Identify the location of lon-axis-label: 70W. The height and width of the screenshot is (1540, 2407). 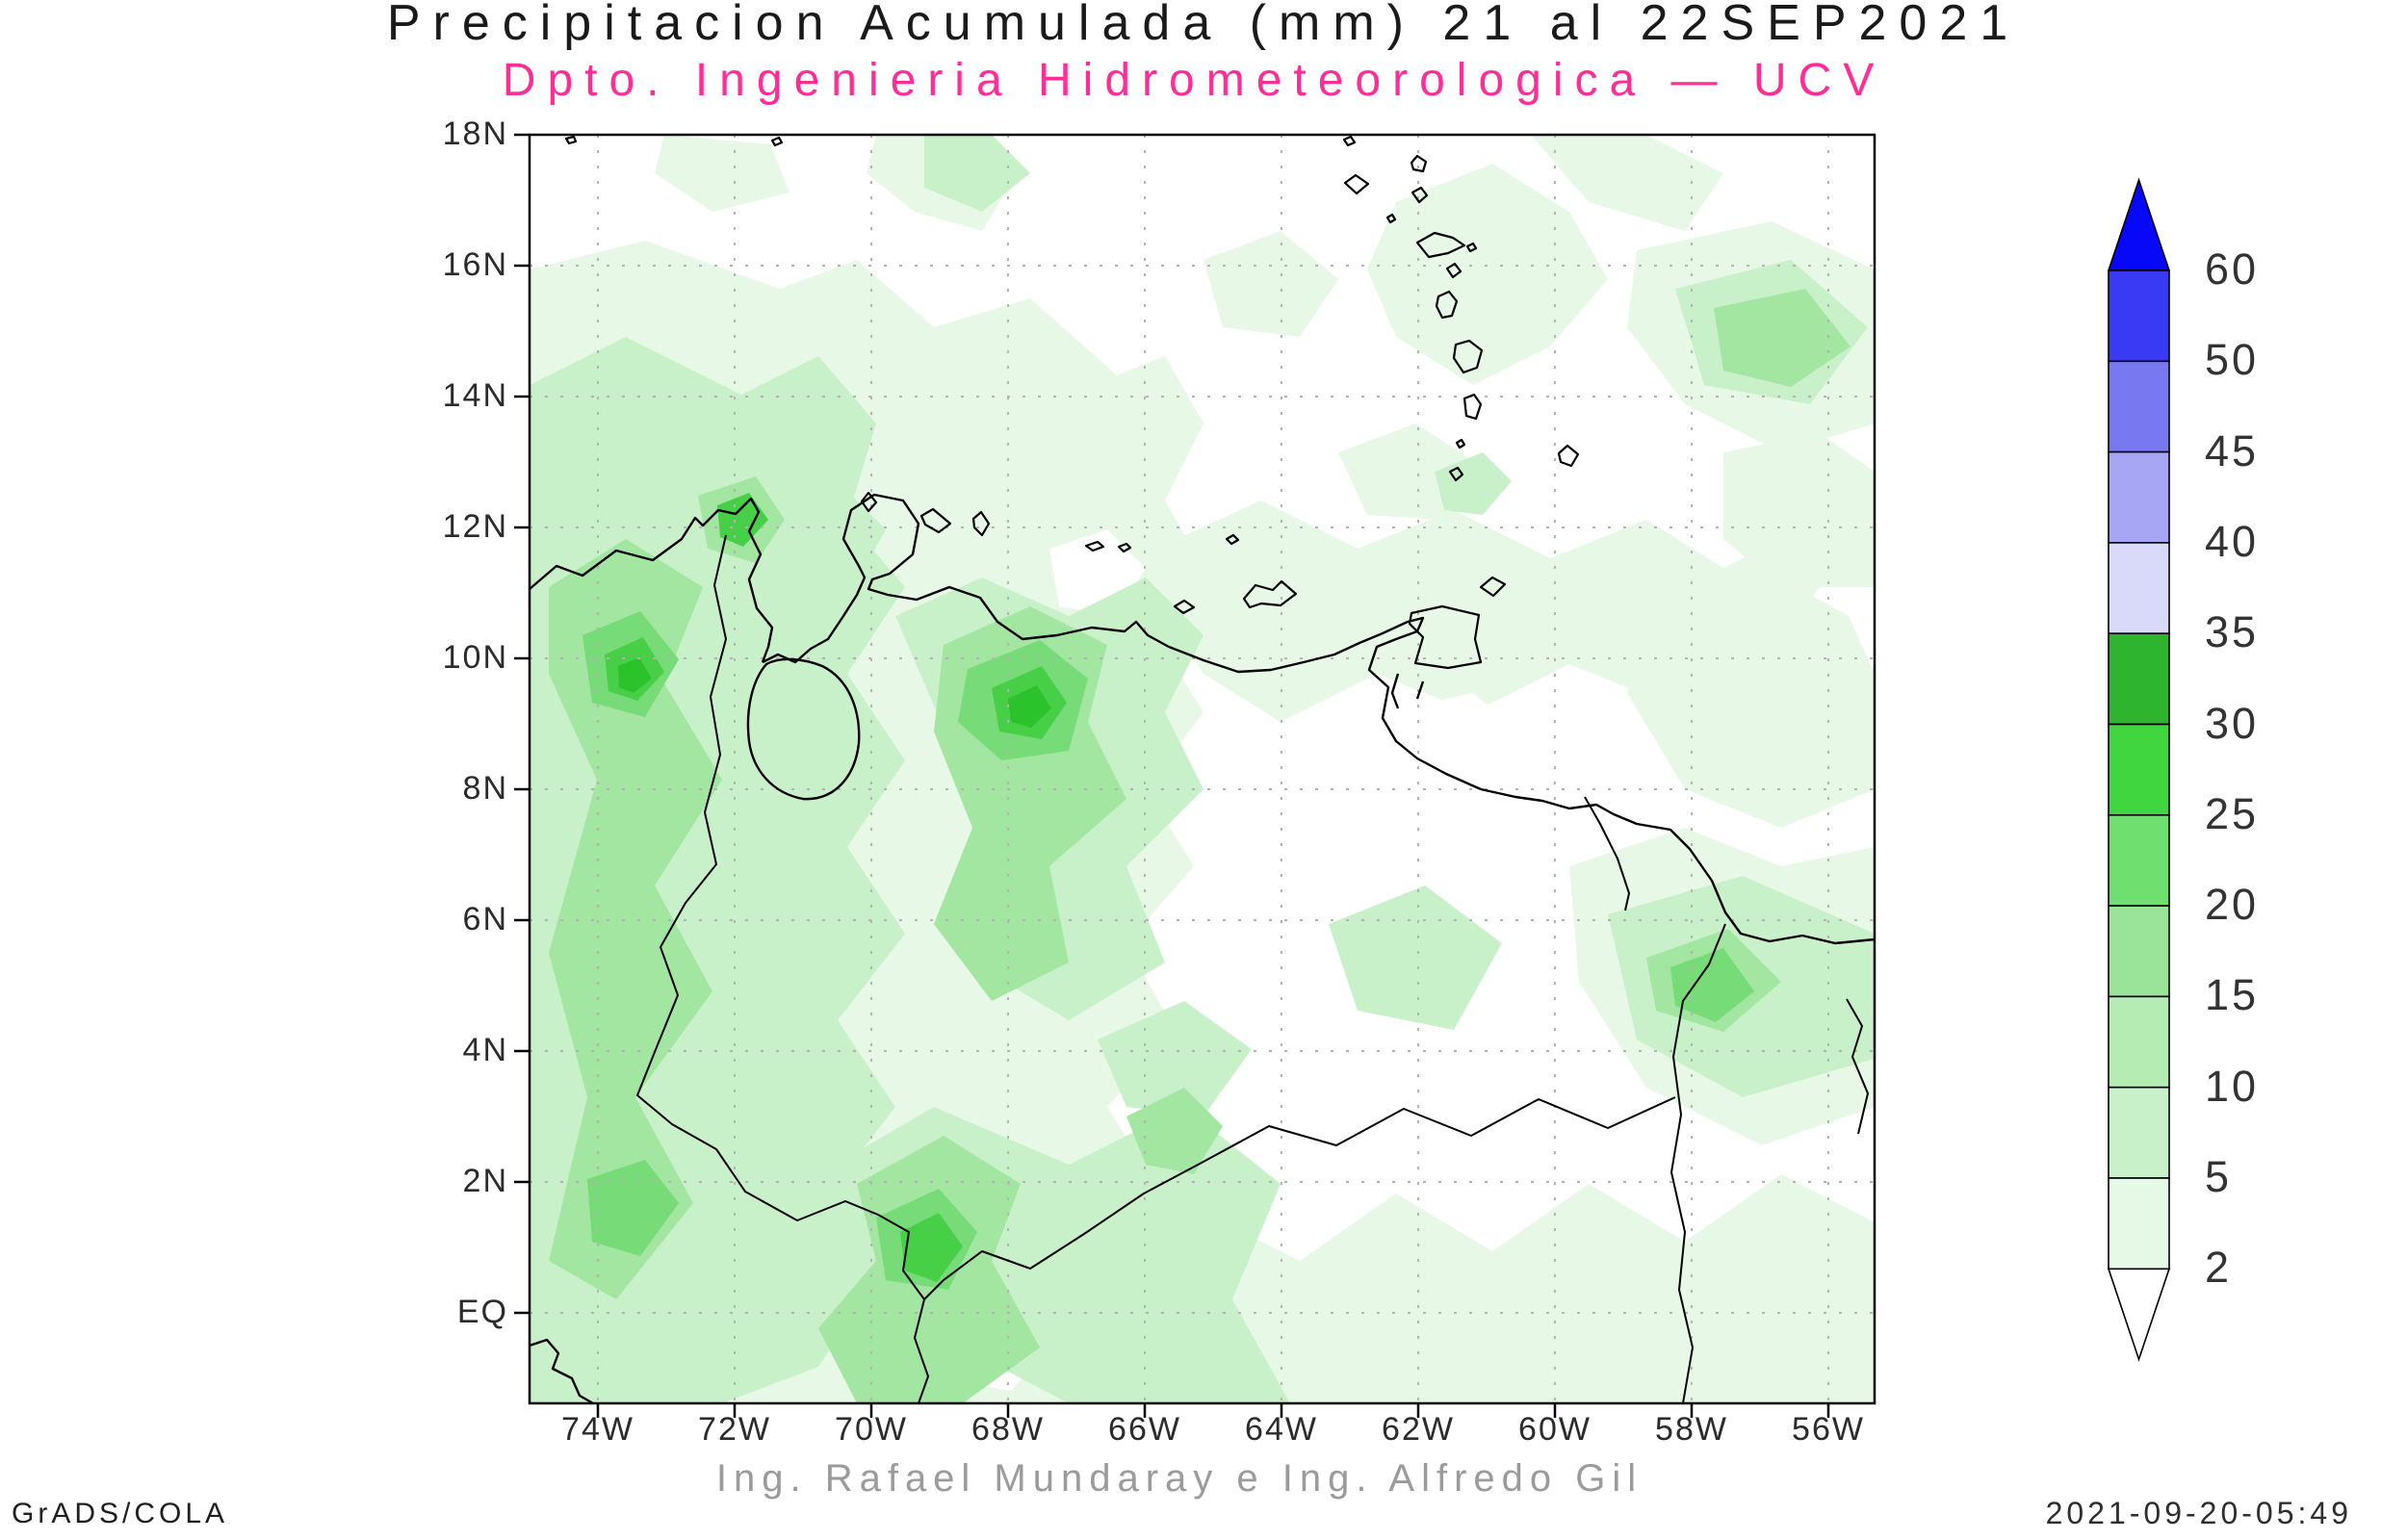
(871, 1429).